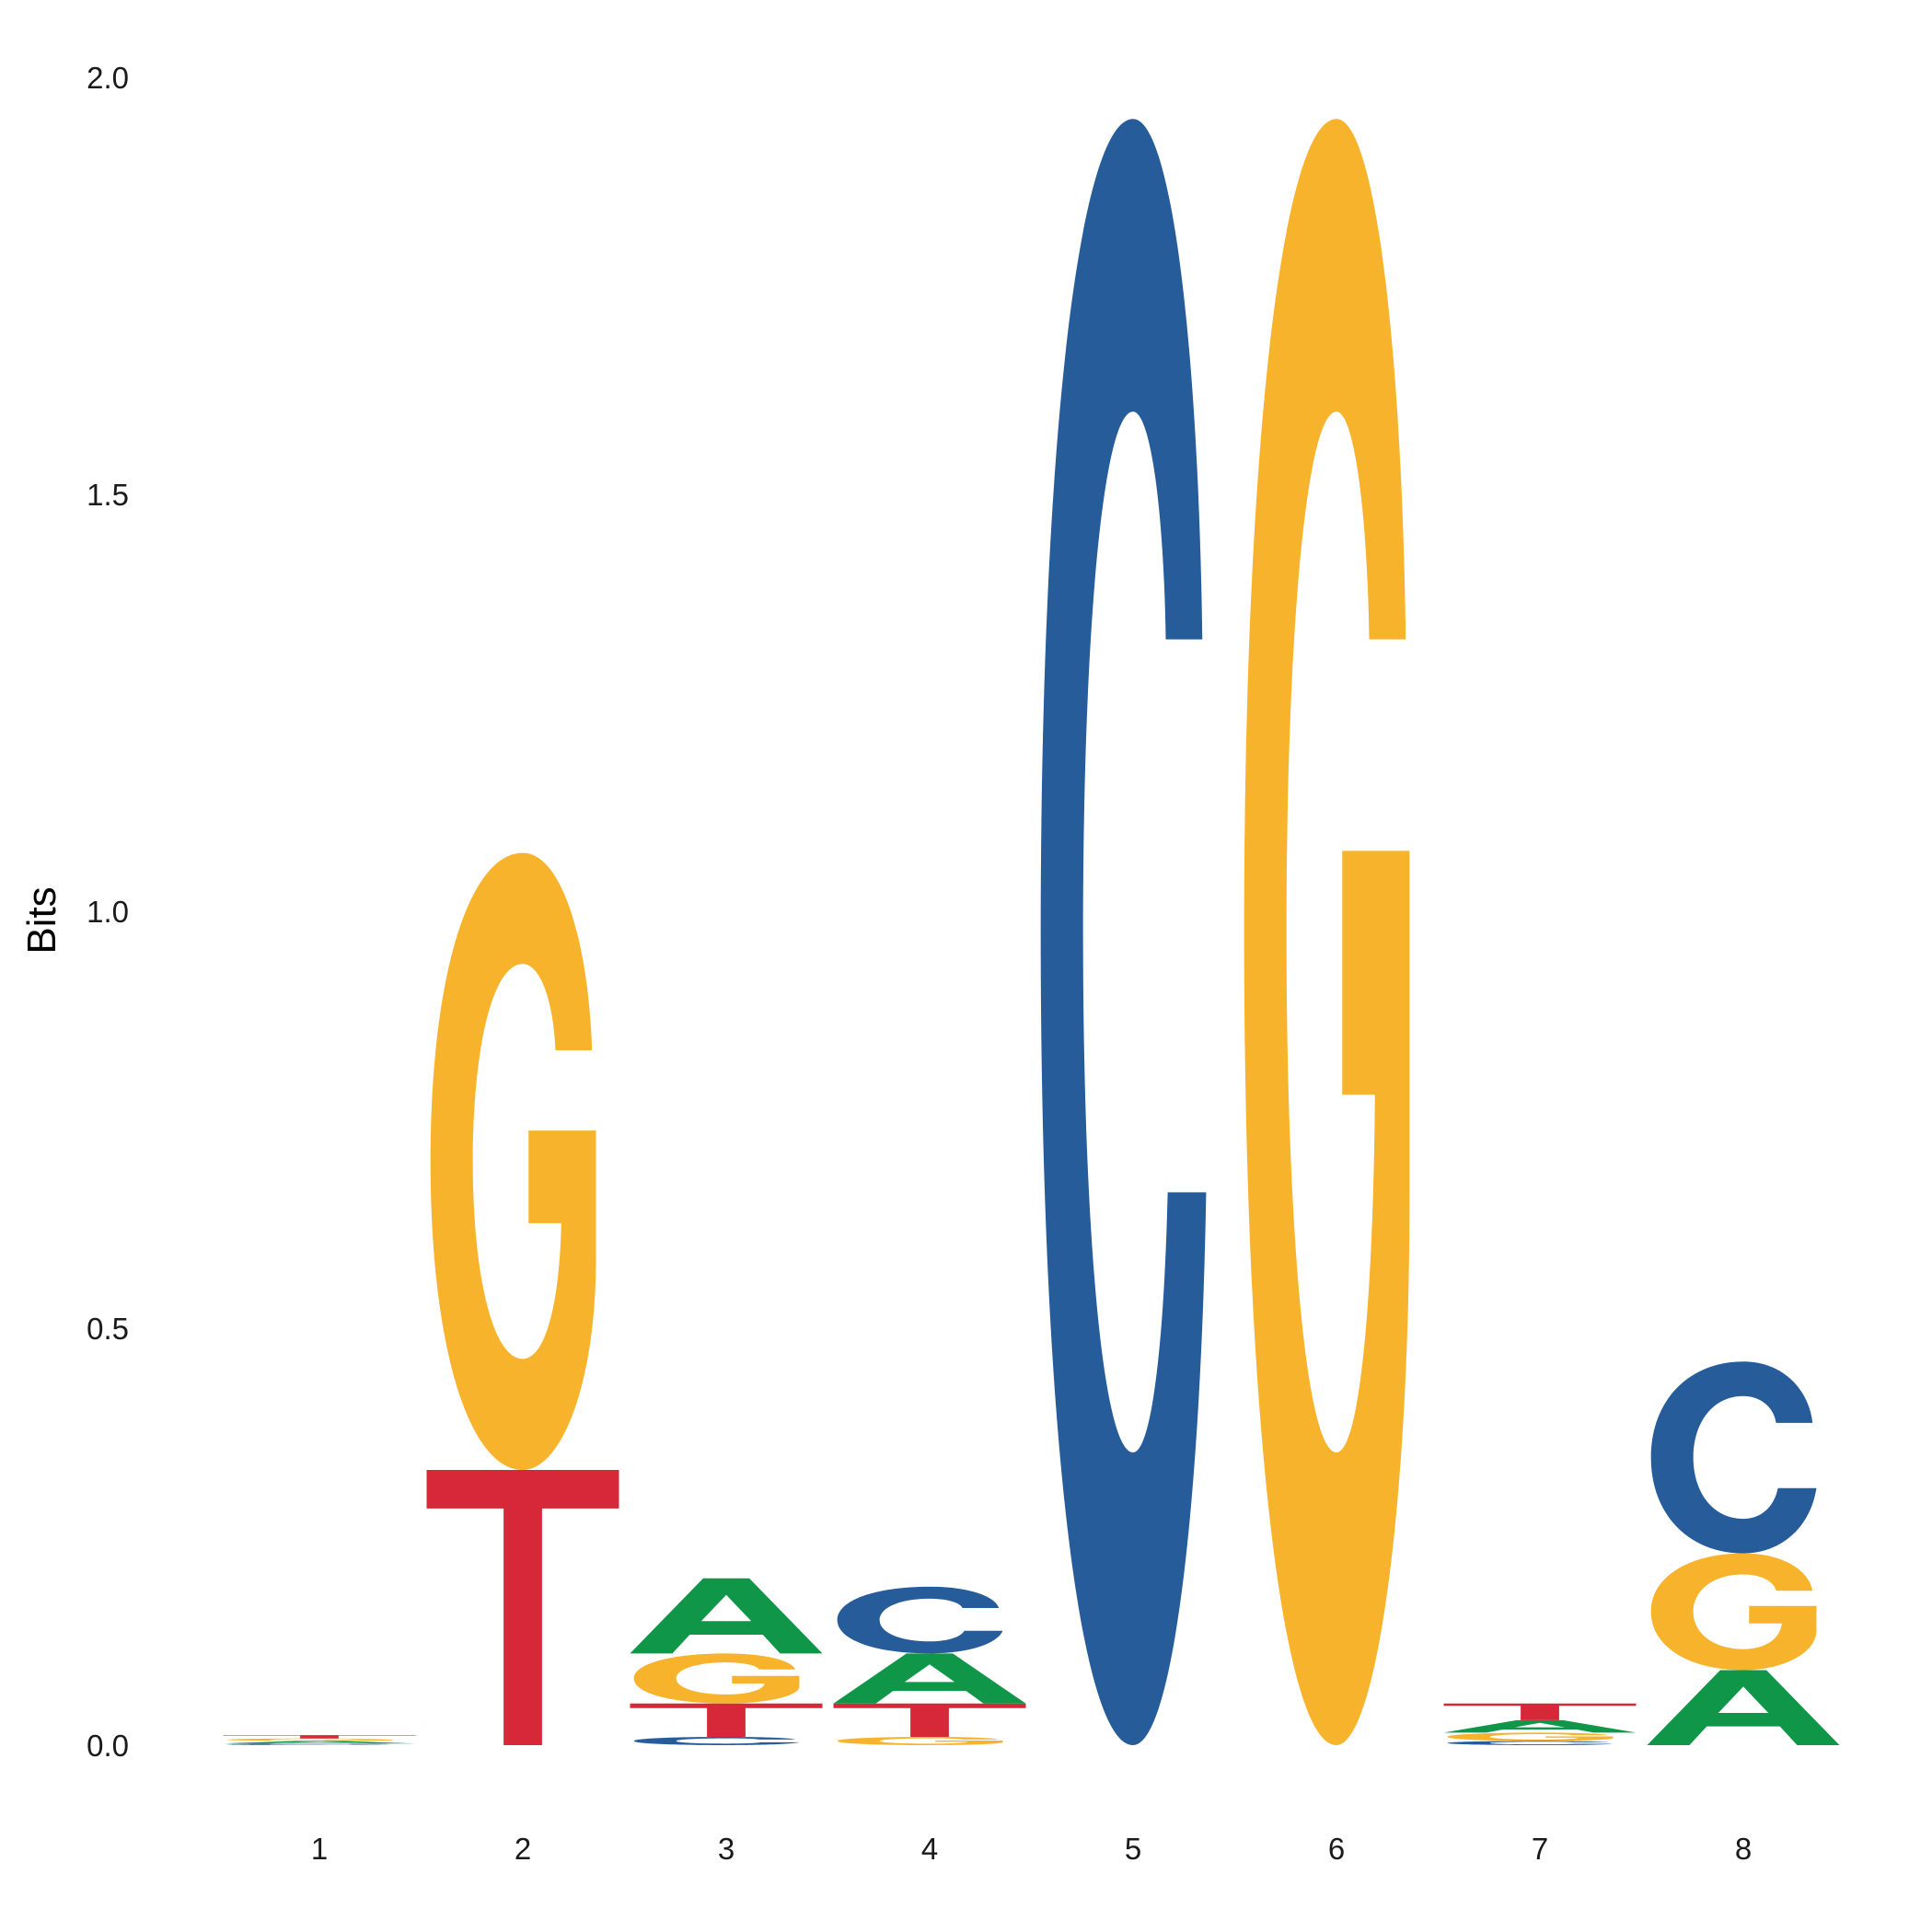 This screenshot has height=1932, width=1932. I want to click on y-axis-title: Bits, so click(42, 920).